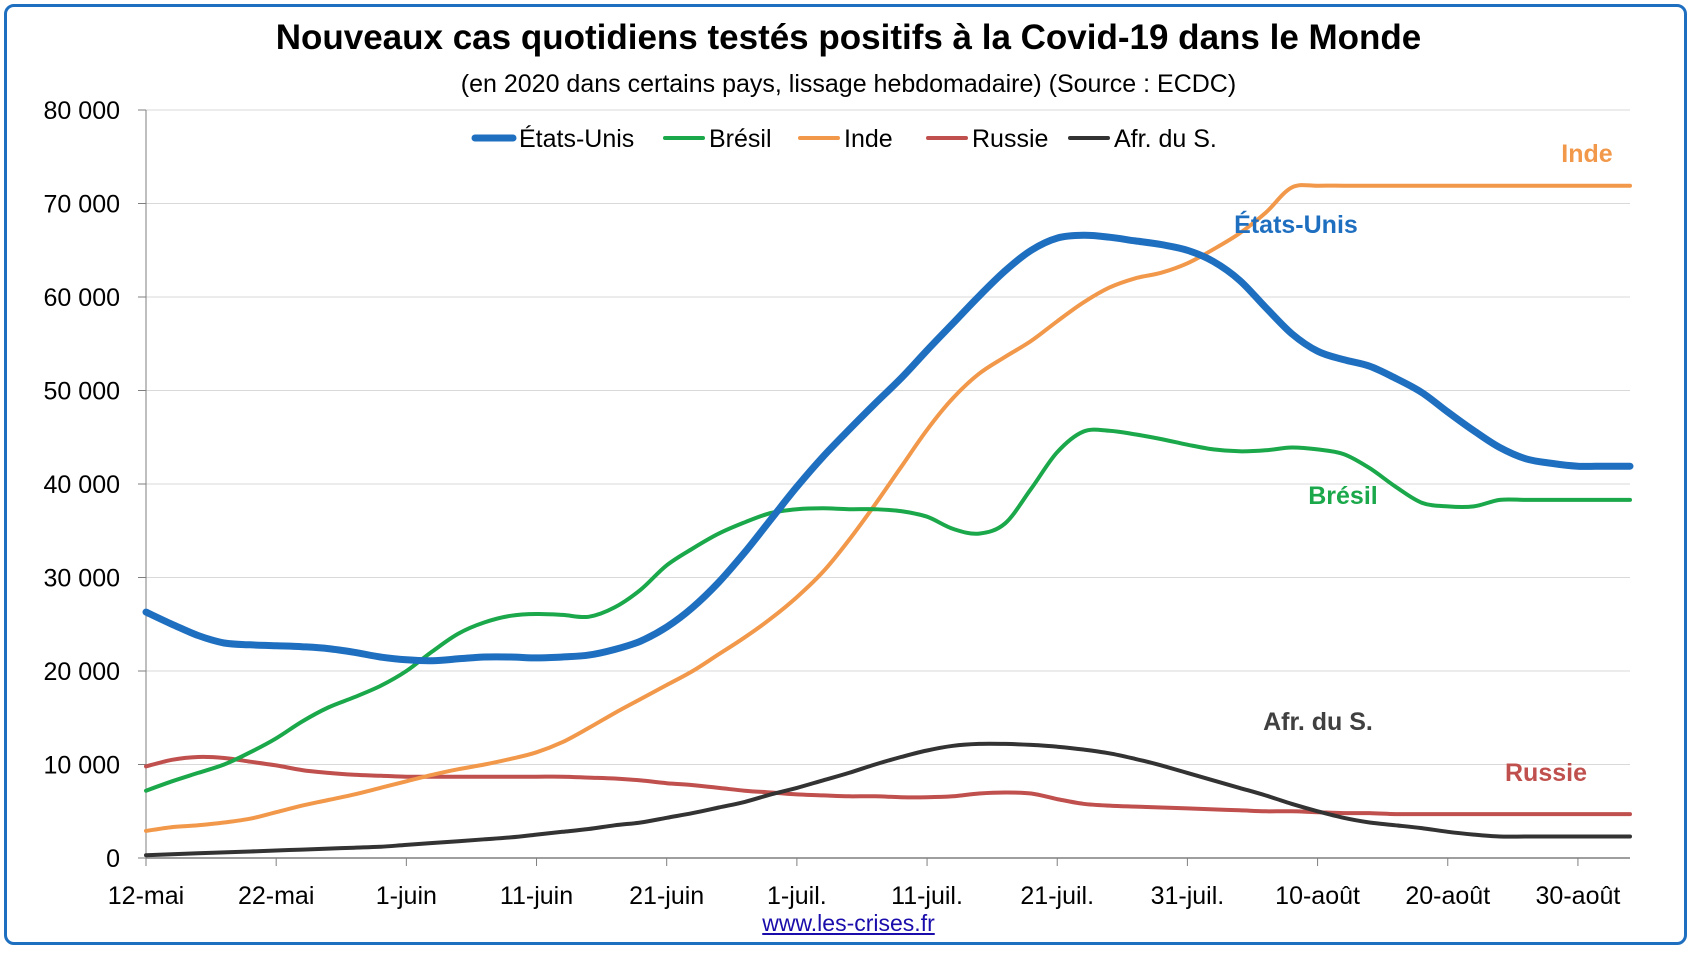 Image resolution: width=1697 pixels, height=955 pixels. What do you see at coordinates (848, 923) in the screenshot?
I see `source-link: www.les-crises.fr` at bounding box center [848, 923].